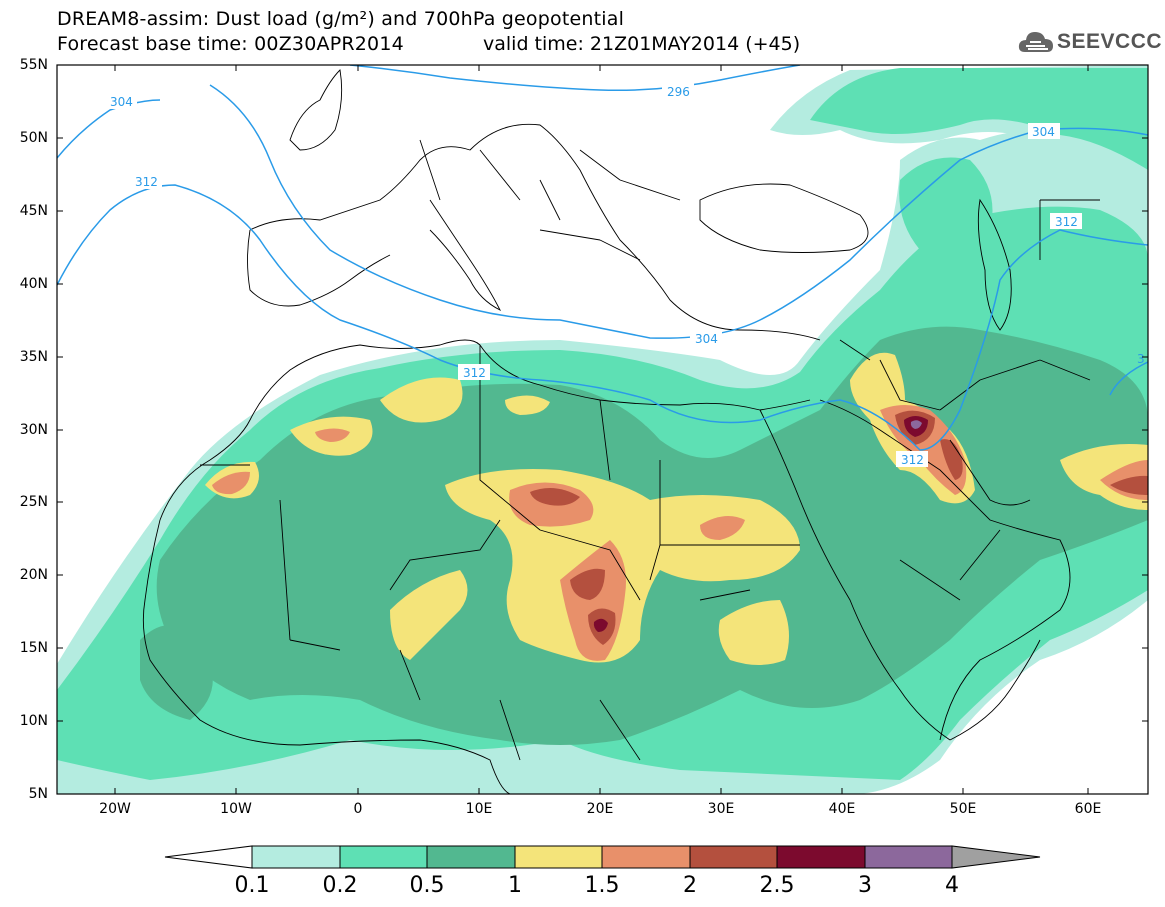 The image size is (1165, 907). Describe the element at coordinates (1141, 359) in the screenshot. I see `contour-label-3-east: 3` at that location.